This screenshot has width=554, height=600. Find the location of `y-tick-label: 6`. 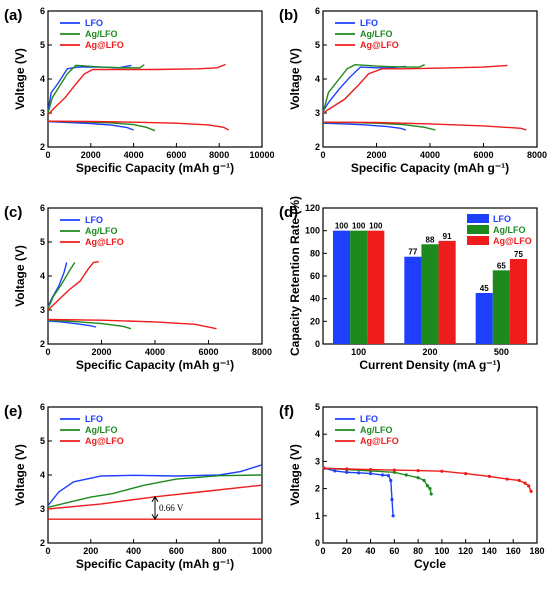

y-tick-label: 6 is located at coordinates (42, 407).